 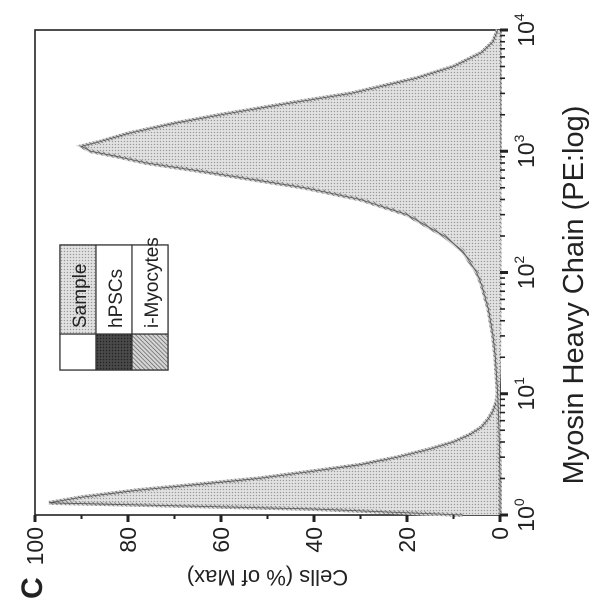 I want to click on y-tick-label: 100, so click(x=35, y=546).